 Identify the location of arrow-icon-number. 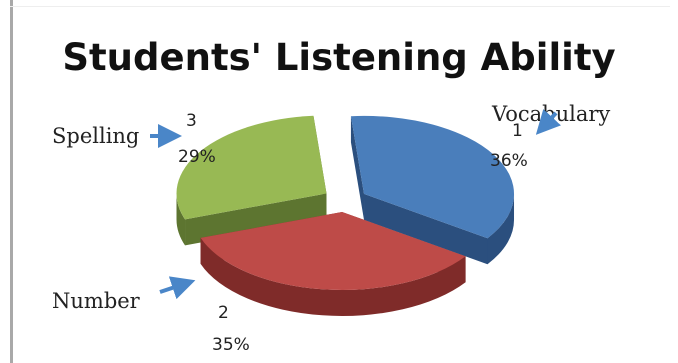
(177, 288).